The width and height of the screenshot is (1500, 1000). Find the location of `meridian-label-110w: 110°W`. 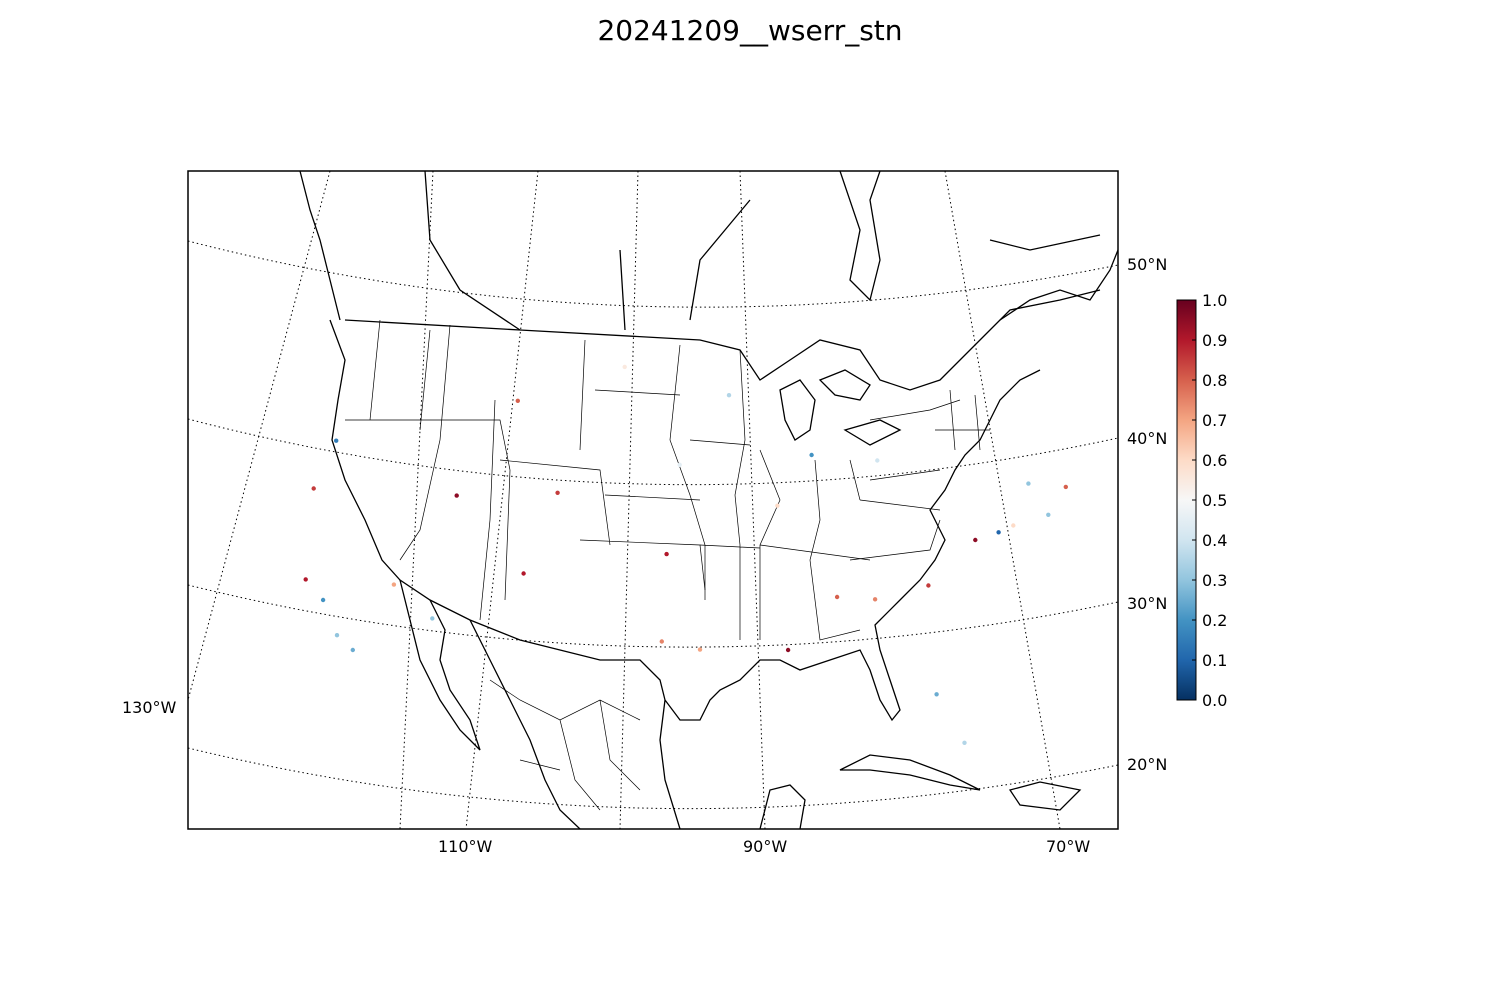

meridian-label-110w: 110°W is located at coordinates (465, 846).